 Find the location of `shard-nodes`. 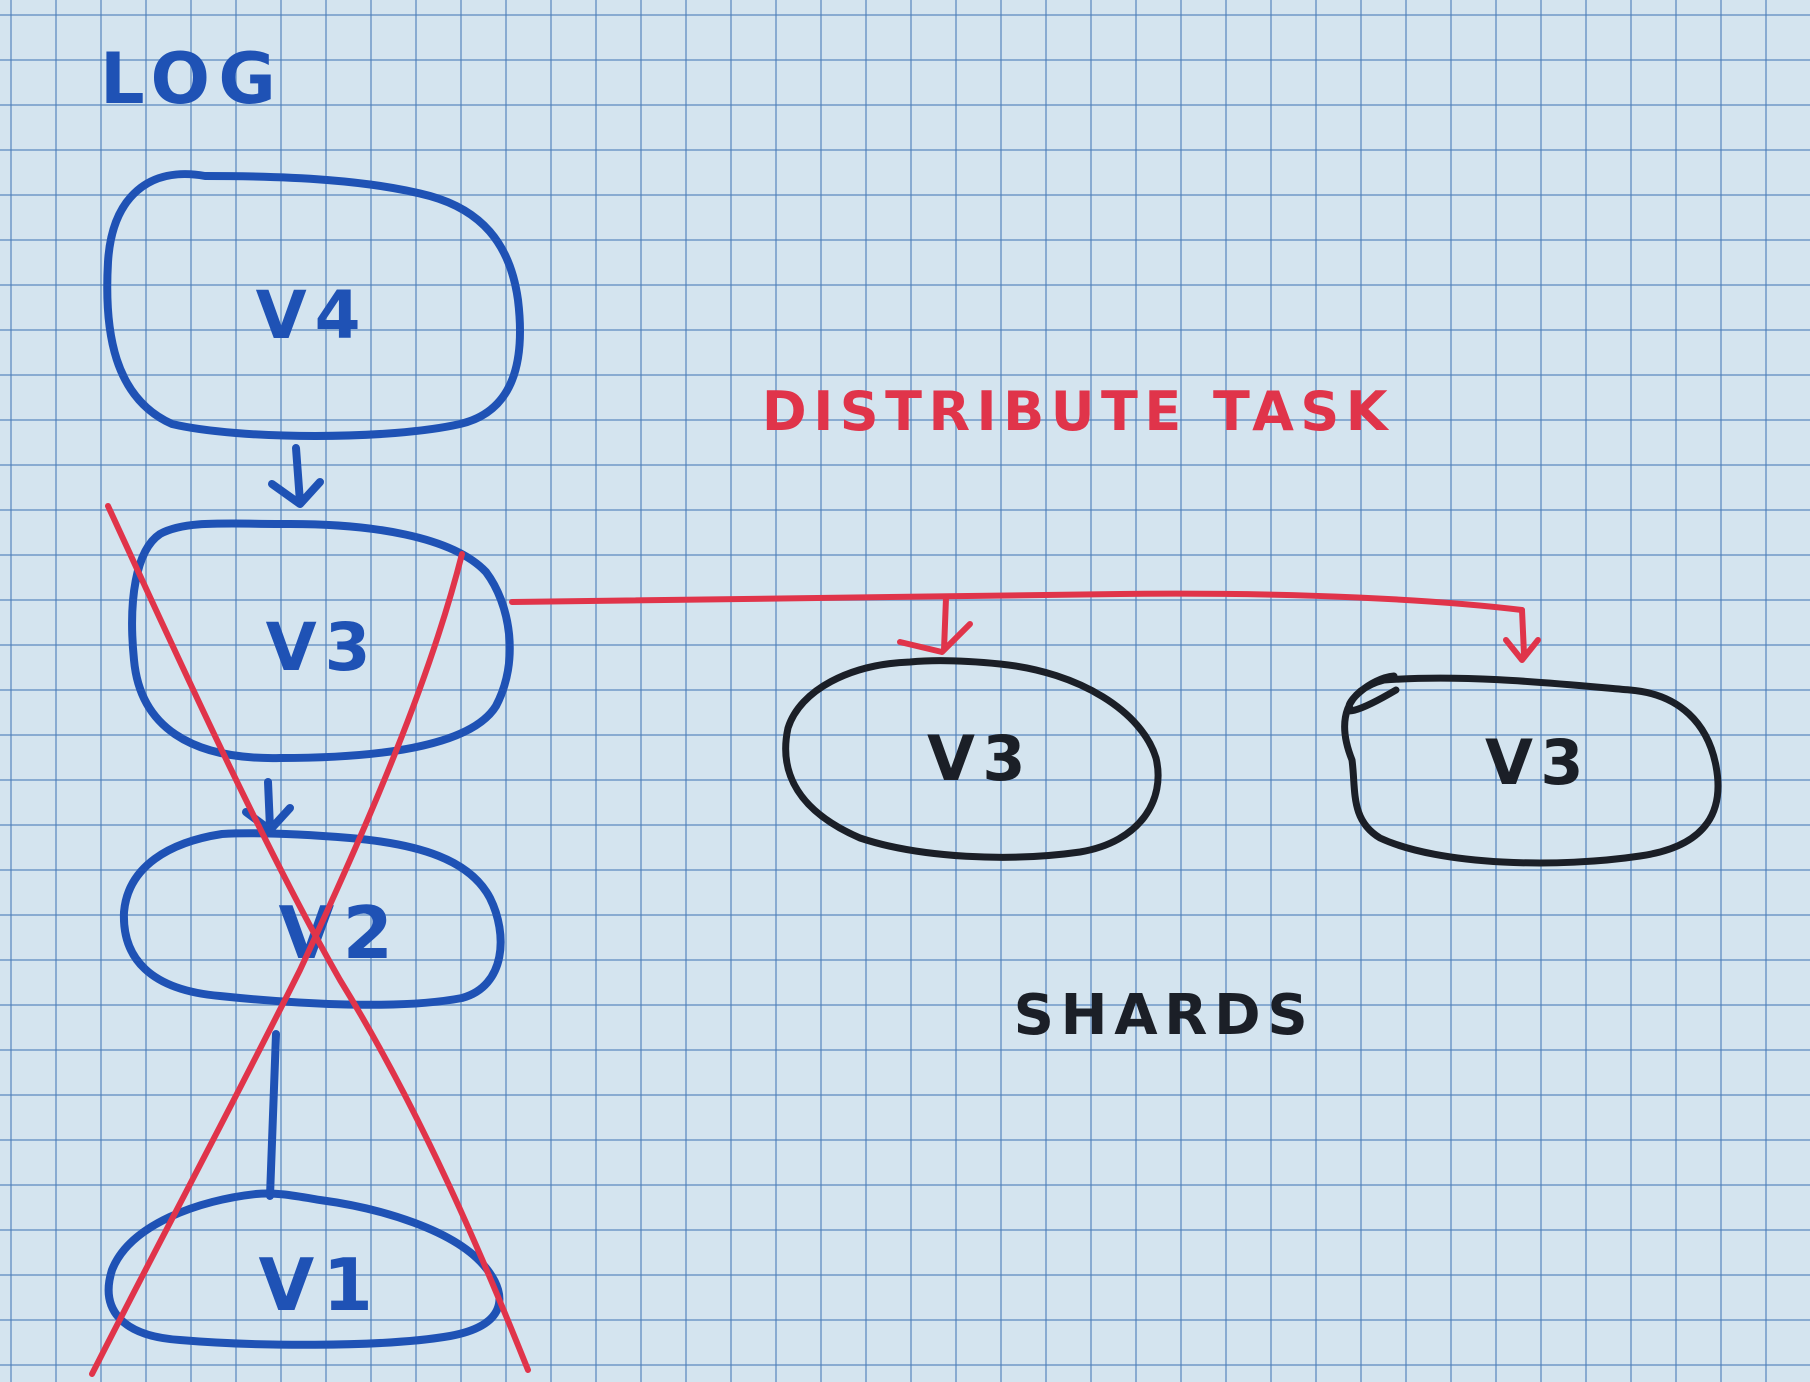

shard-nodes is located at coordinates (1252, 762).